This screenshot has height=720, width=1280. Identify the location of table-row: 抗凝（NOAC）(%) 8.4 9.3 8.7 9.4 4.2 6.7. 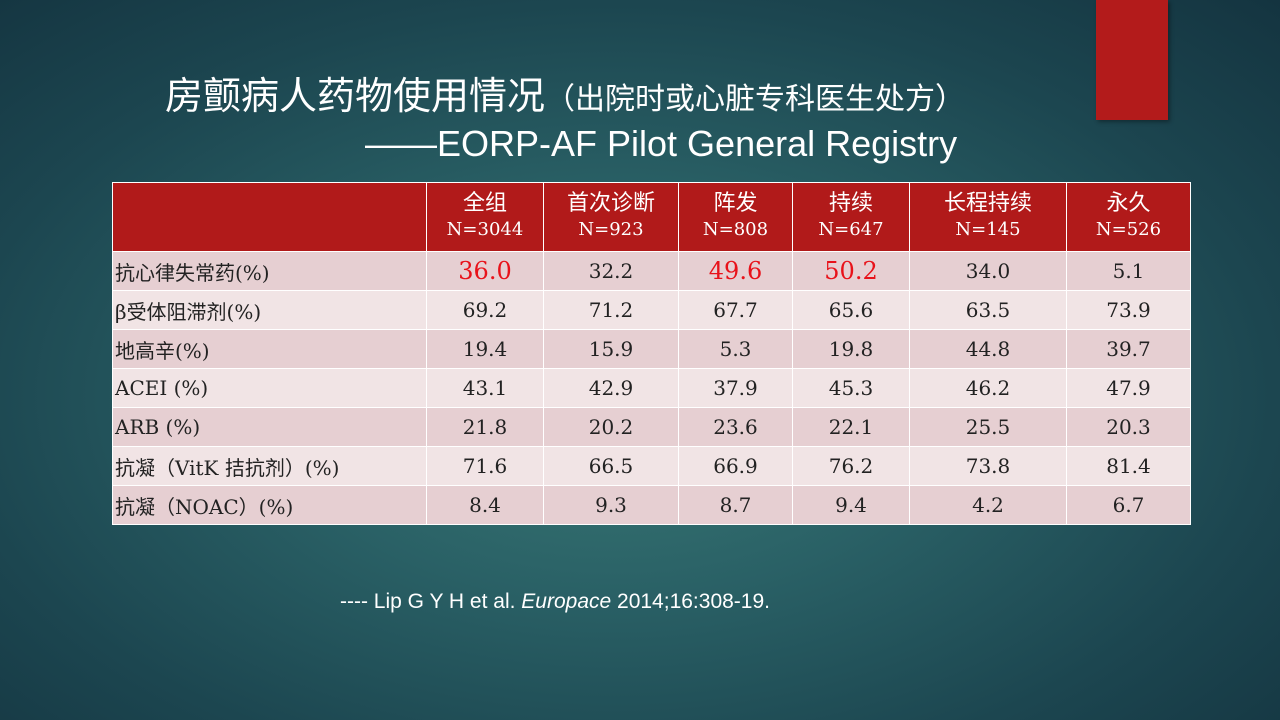
(651, 505).